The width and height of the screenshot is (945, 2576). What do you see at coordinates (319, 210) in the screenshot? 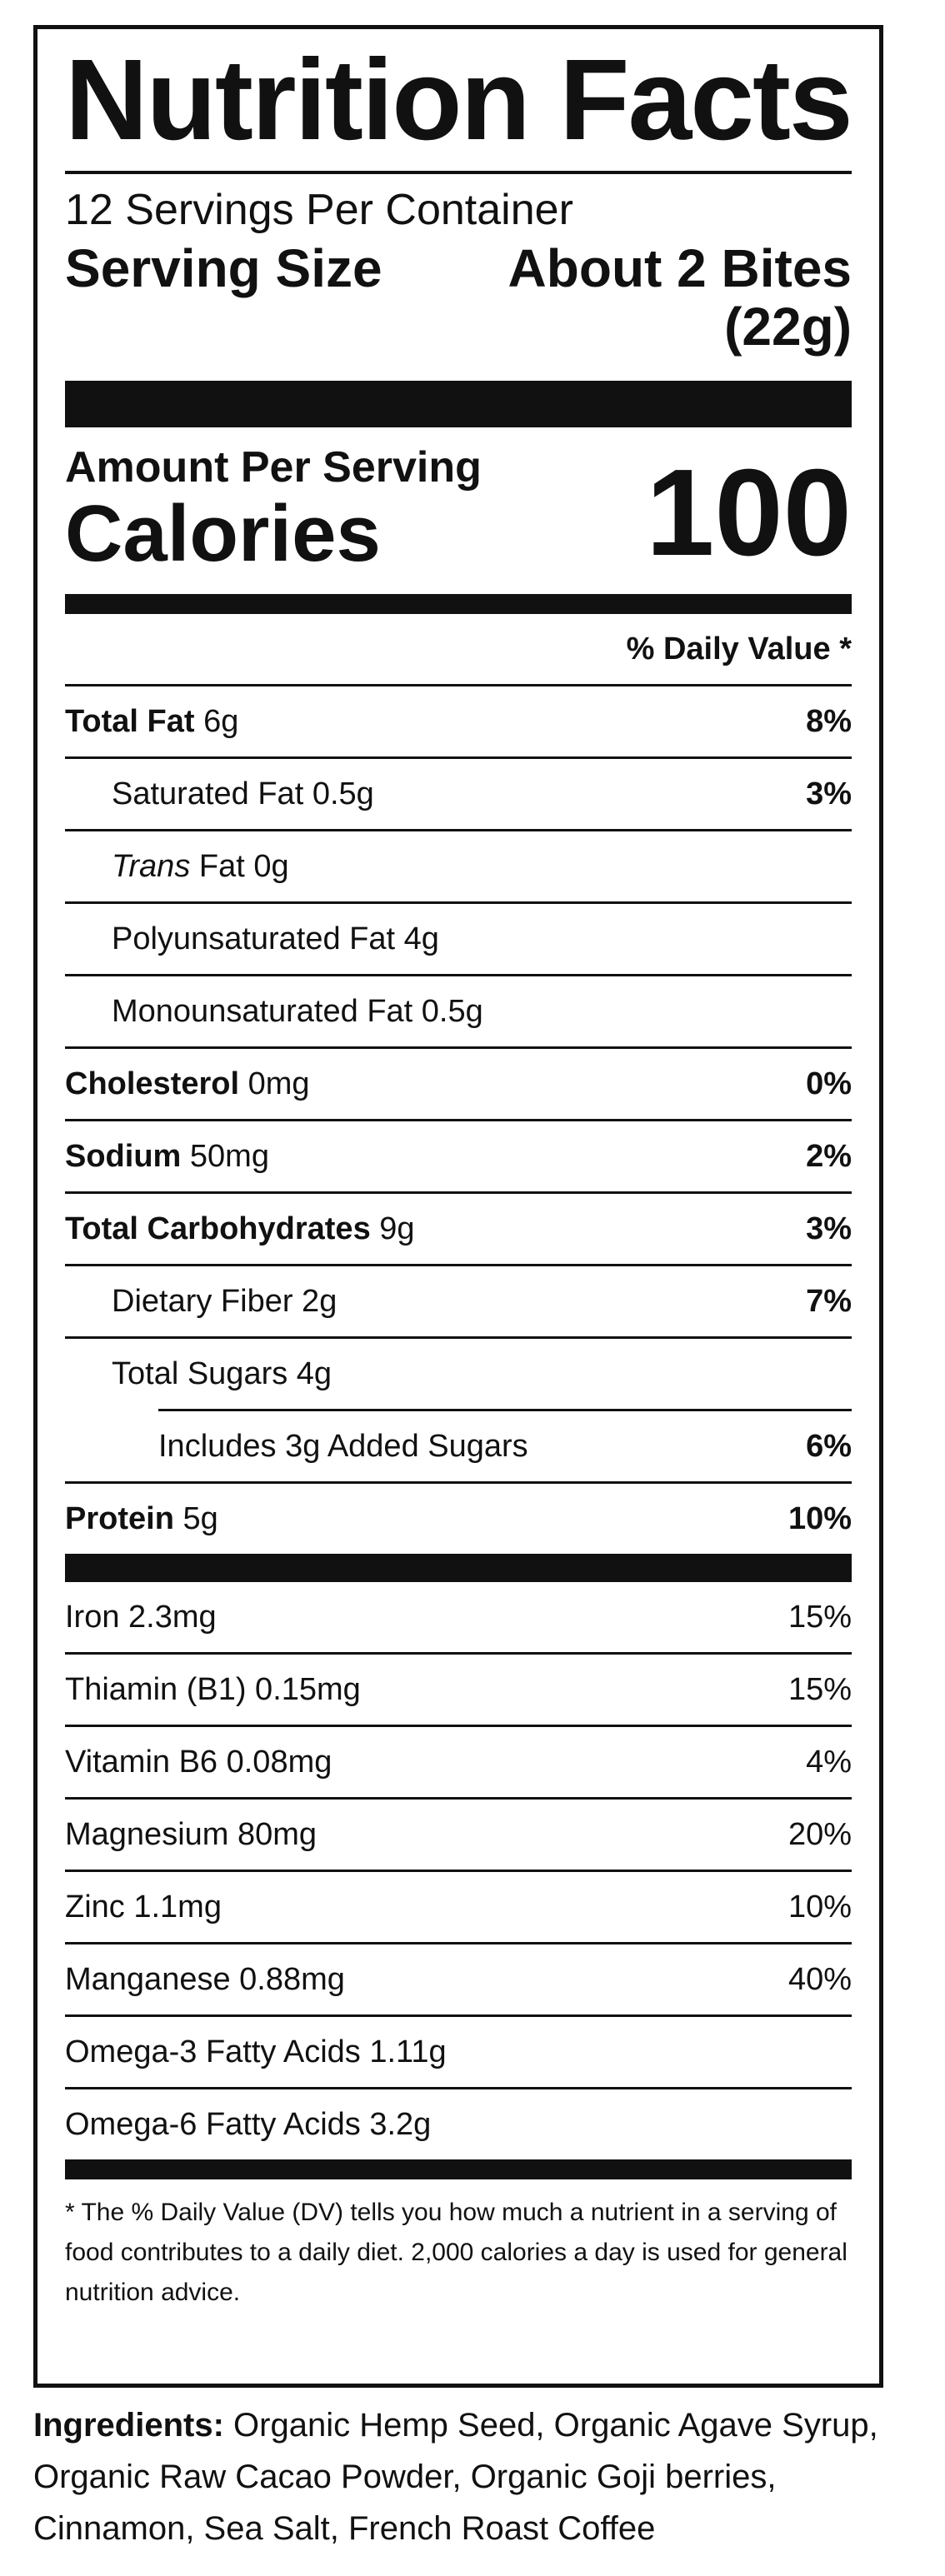
I see `servings-per-container: 12 Servings Per Container` at bounding box center [319, 210].